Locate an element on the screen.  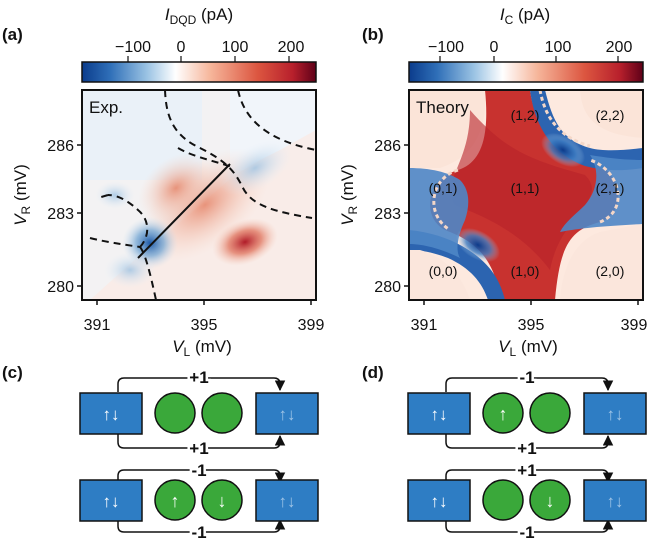
panel-d-tag: (d) is located at coordinates (373, 372).